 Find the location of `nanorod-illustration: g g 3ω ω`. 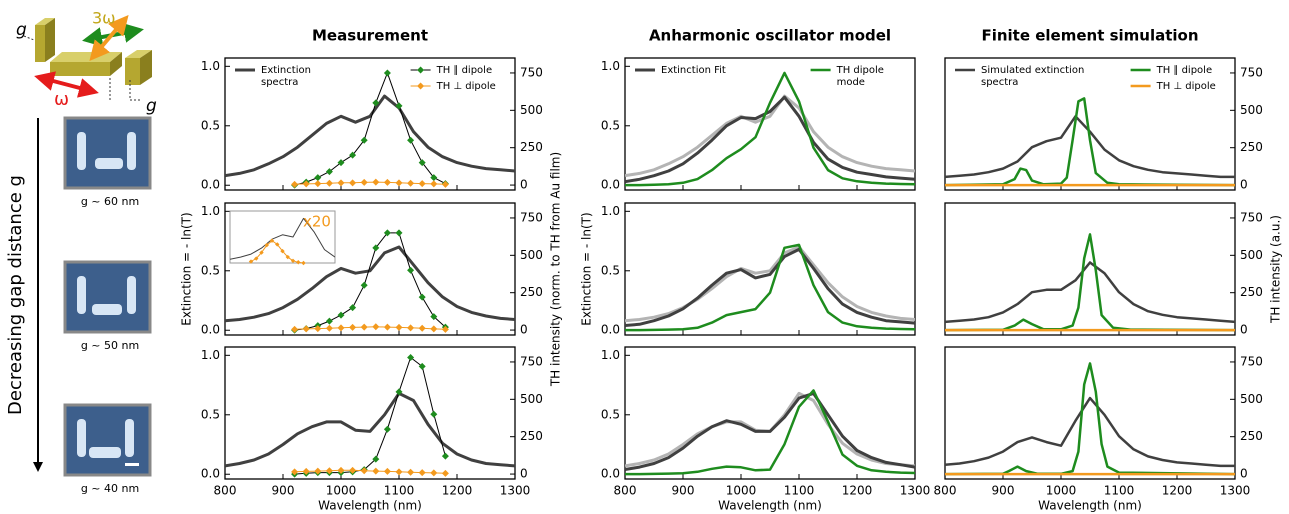

nanorod-illustration: g g 3ω ω is located at coordinates (86, 63).